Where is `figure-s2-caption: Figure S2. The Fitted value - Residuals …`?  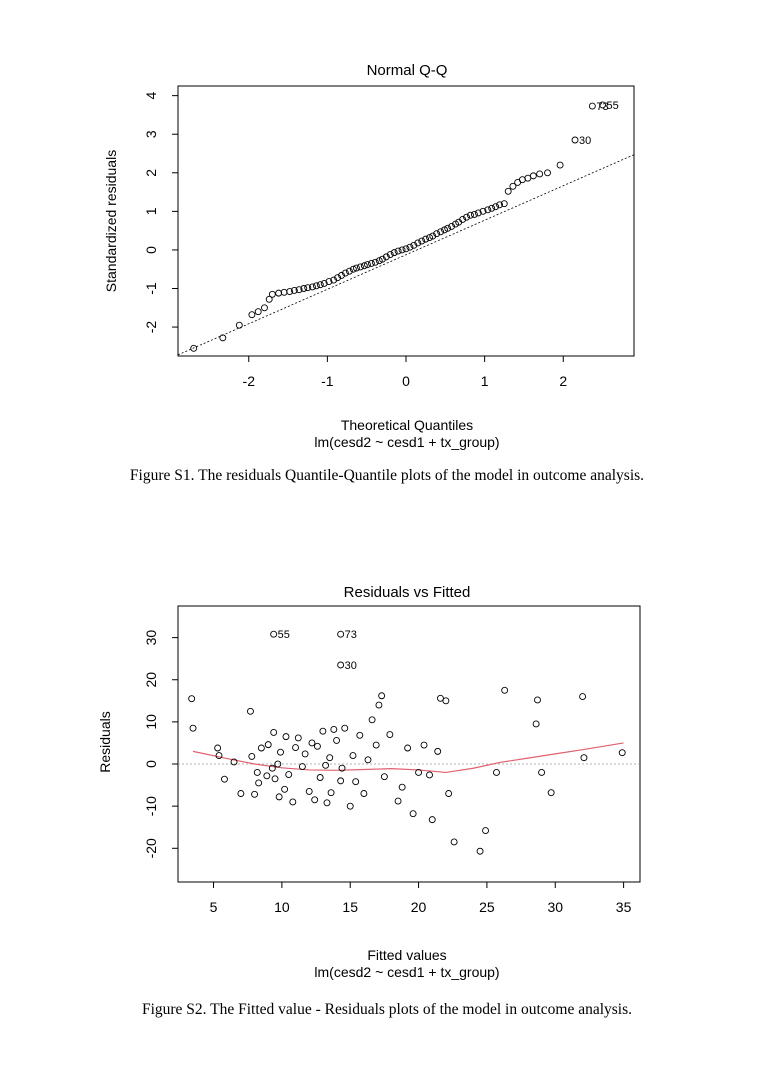
figure-s2-caption: Figure S2. The Fitted value - Residuals … is located at coordinates (387, 1009).